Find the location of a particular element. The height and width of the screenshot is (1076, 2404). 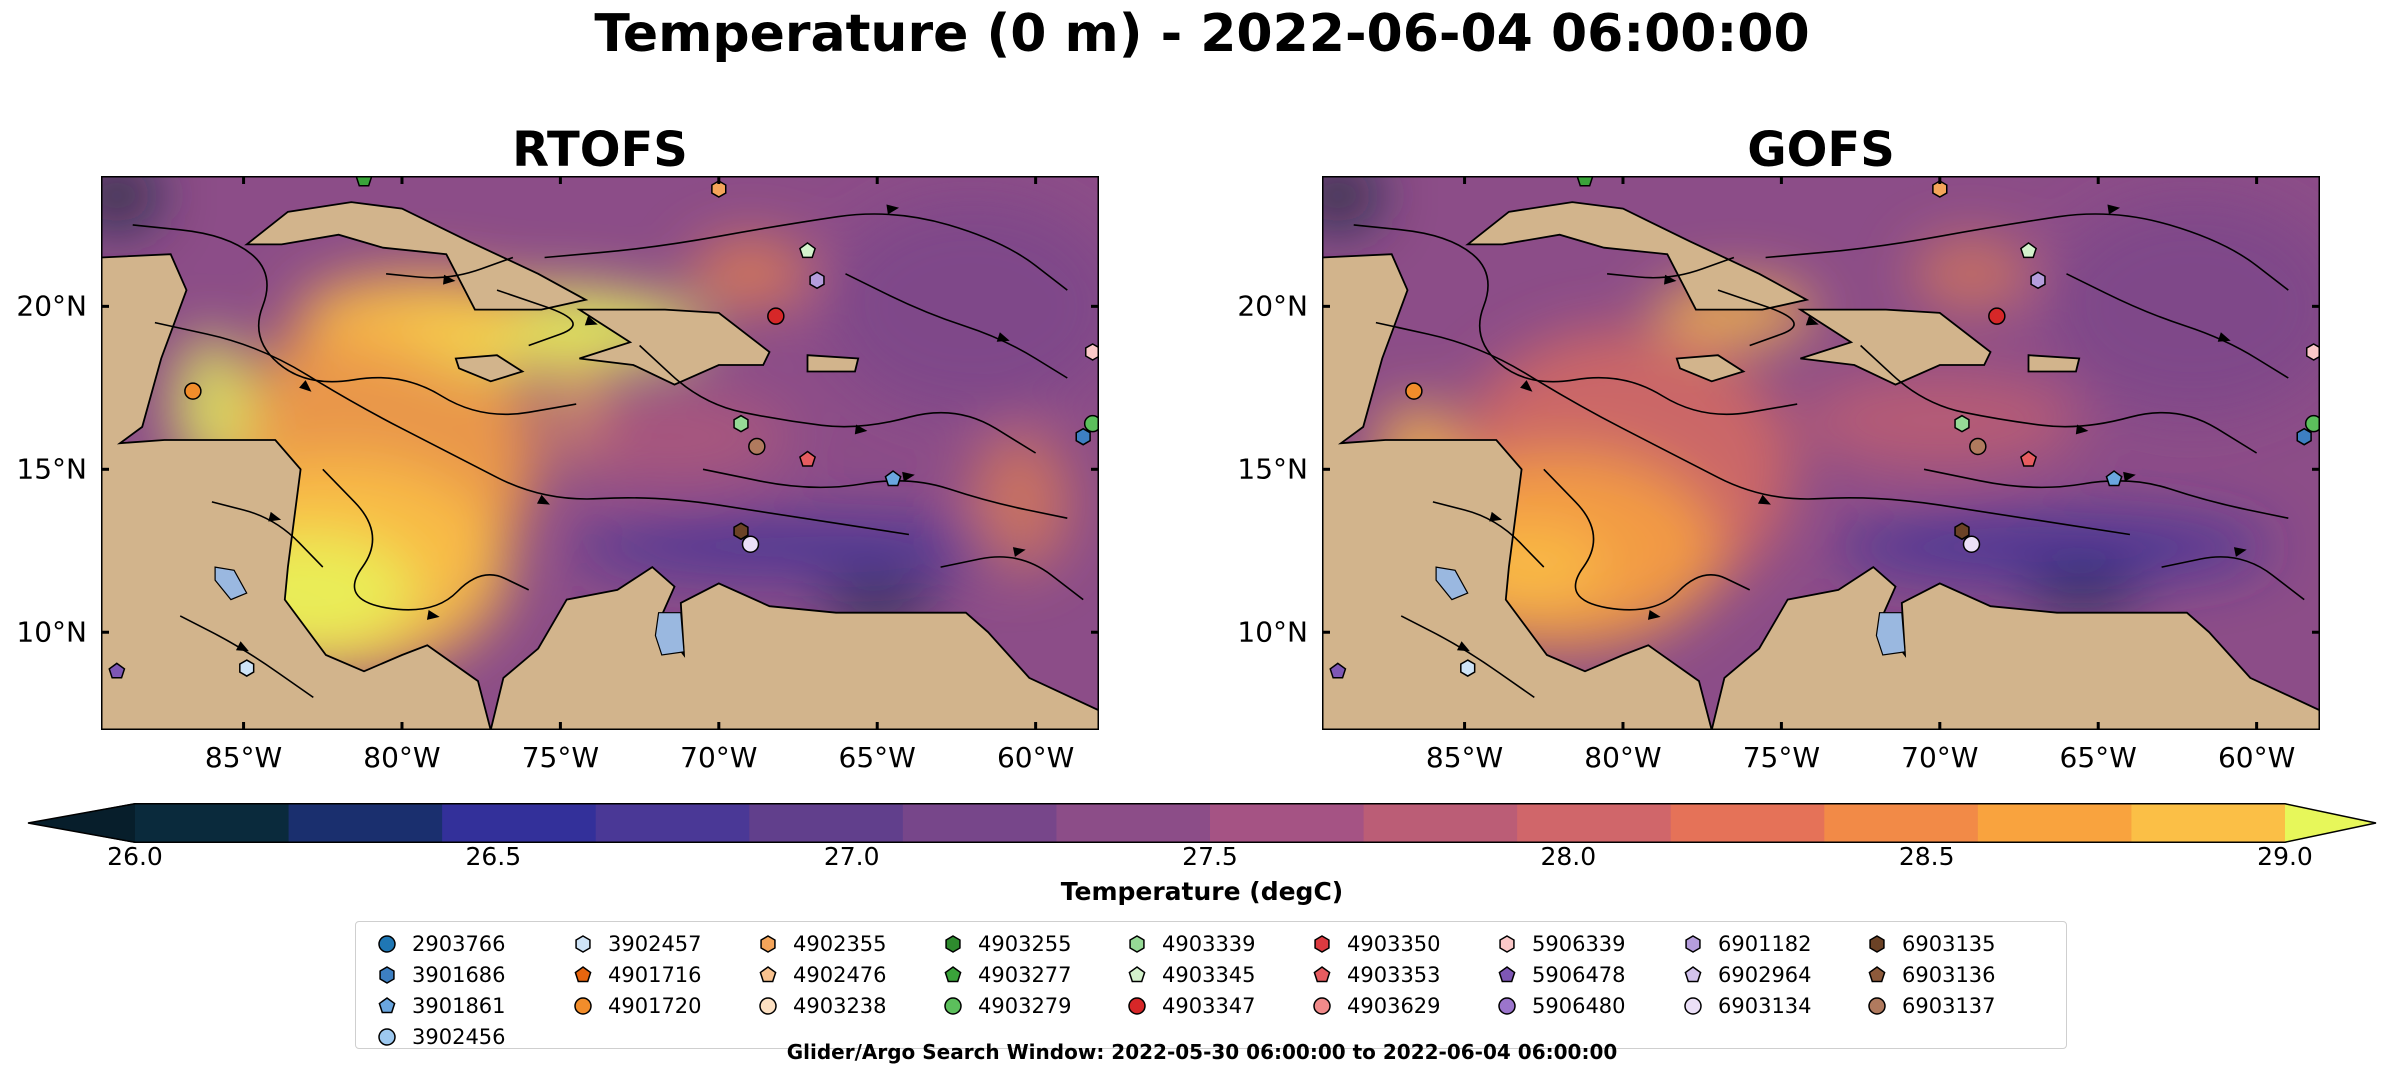

colorbar-outline is located at coordinates (1202, 823).